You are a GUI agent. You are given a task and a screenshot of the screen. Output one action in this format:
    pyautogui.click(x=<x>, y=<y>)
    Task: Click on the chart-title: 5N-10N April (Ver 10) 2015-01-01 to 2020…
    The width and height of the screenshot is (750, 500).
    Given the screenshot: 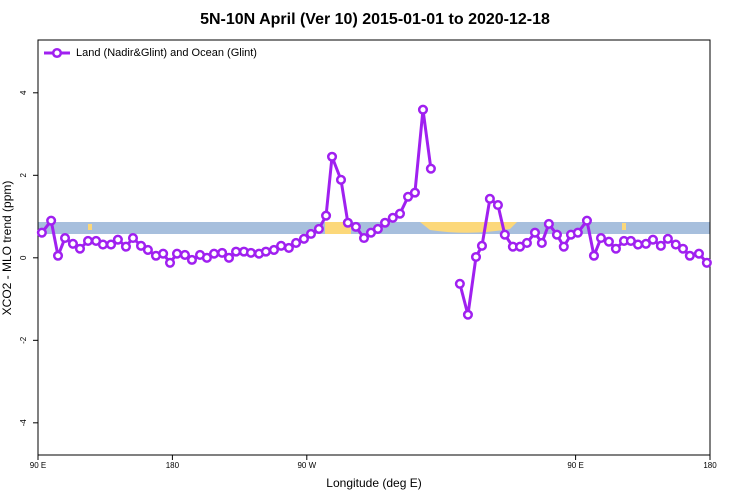 What is the action you would take?
    pyautogui.click(x=375, y=19)
    